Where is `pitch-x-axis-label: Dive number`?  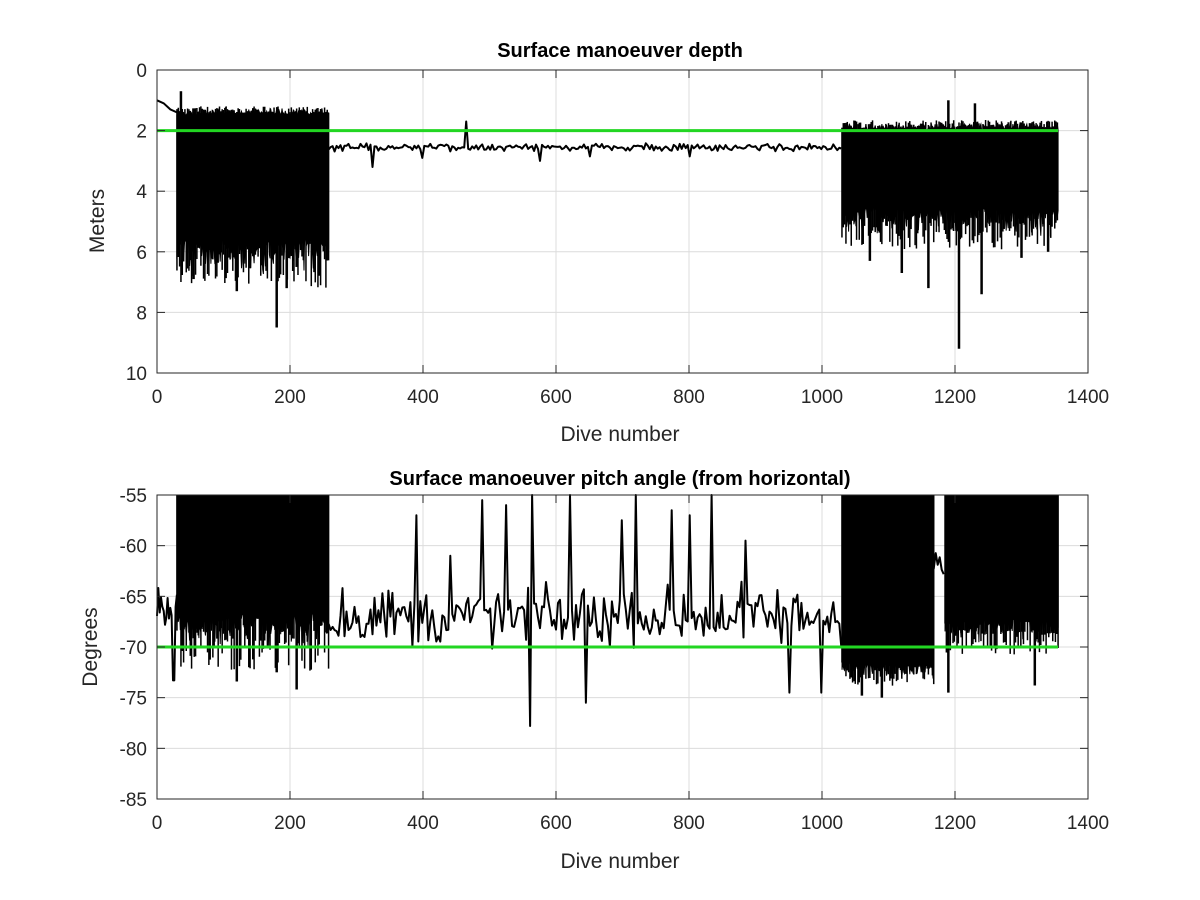 pitch-x-axis-label: Dive number is located at coordinates (619, 861).